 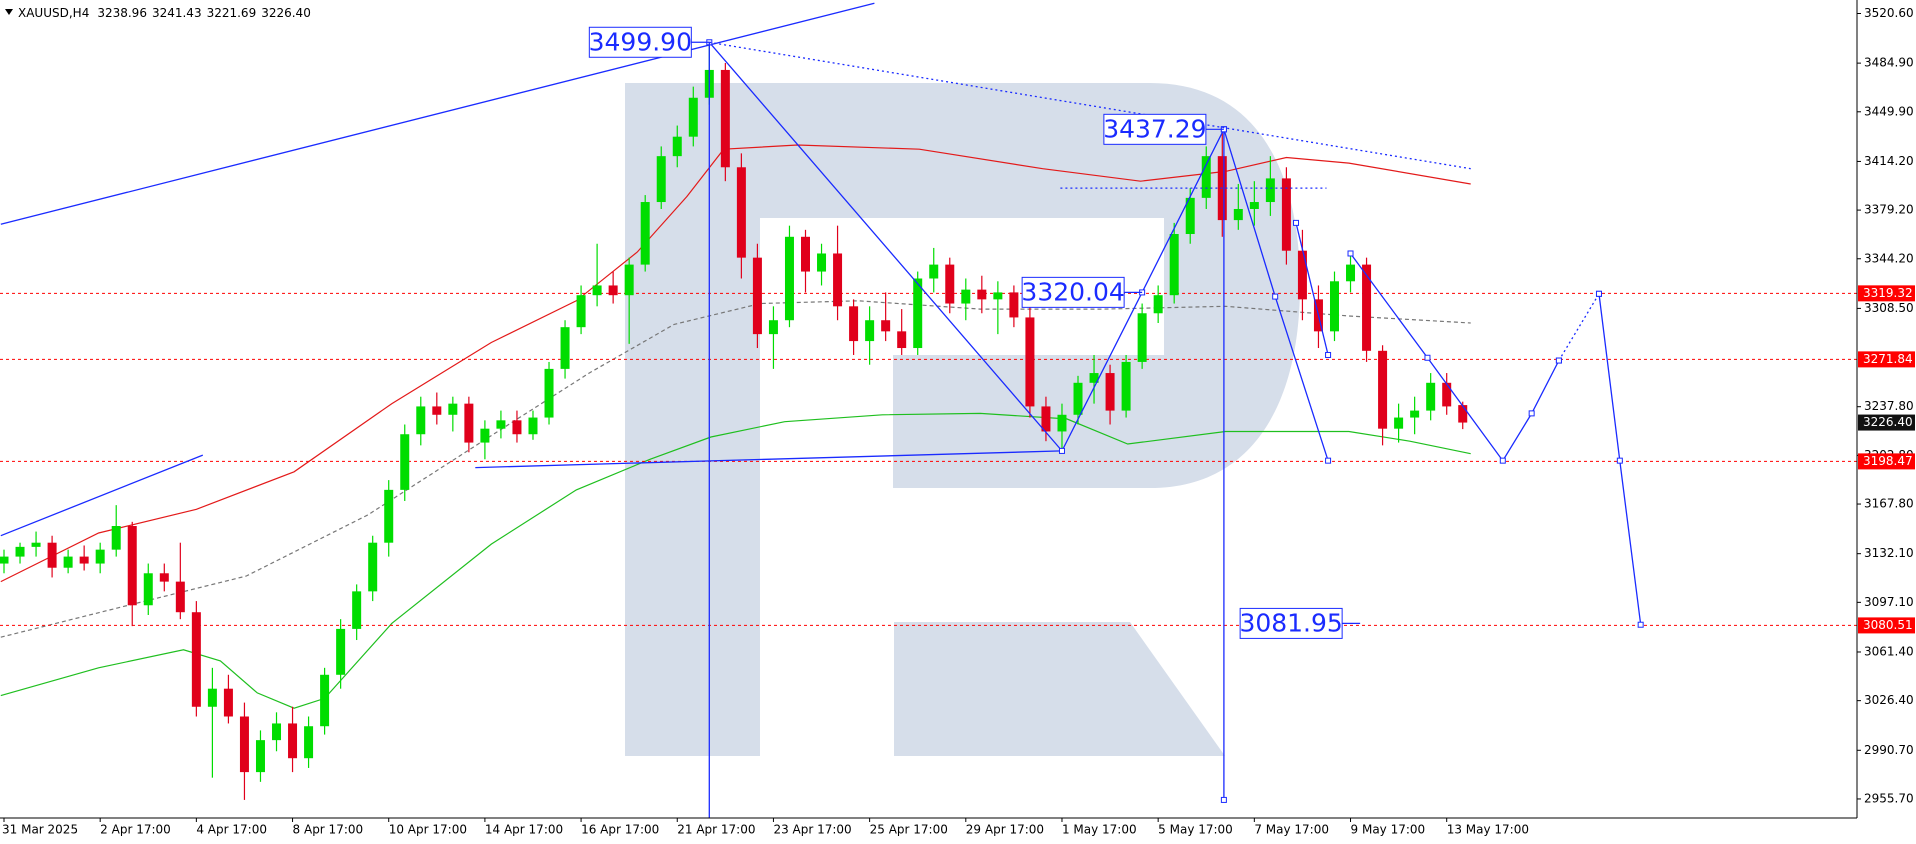 What do you see at coordinates (826, 421) in the screenshot?
I see `logo-hole` at bounding box center [826, 421].